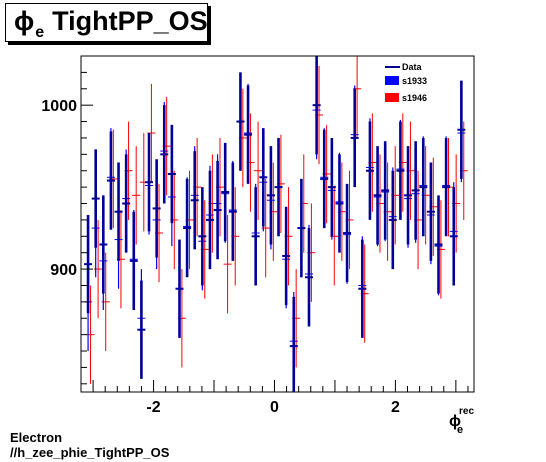 This screenshot has width=546, height=462. I want to click on legend-s1946-swatch, so click(392, 97).